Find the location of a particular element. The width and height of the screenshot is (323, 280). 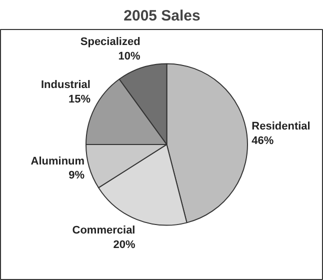

data-label: 46% is located at coordinates (263, 140).